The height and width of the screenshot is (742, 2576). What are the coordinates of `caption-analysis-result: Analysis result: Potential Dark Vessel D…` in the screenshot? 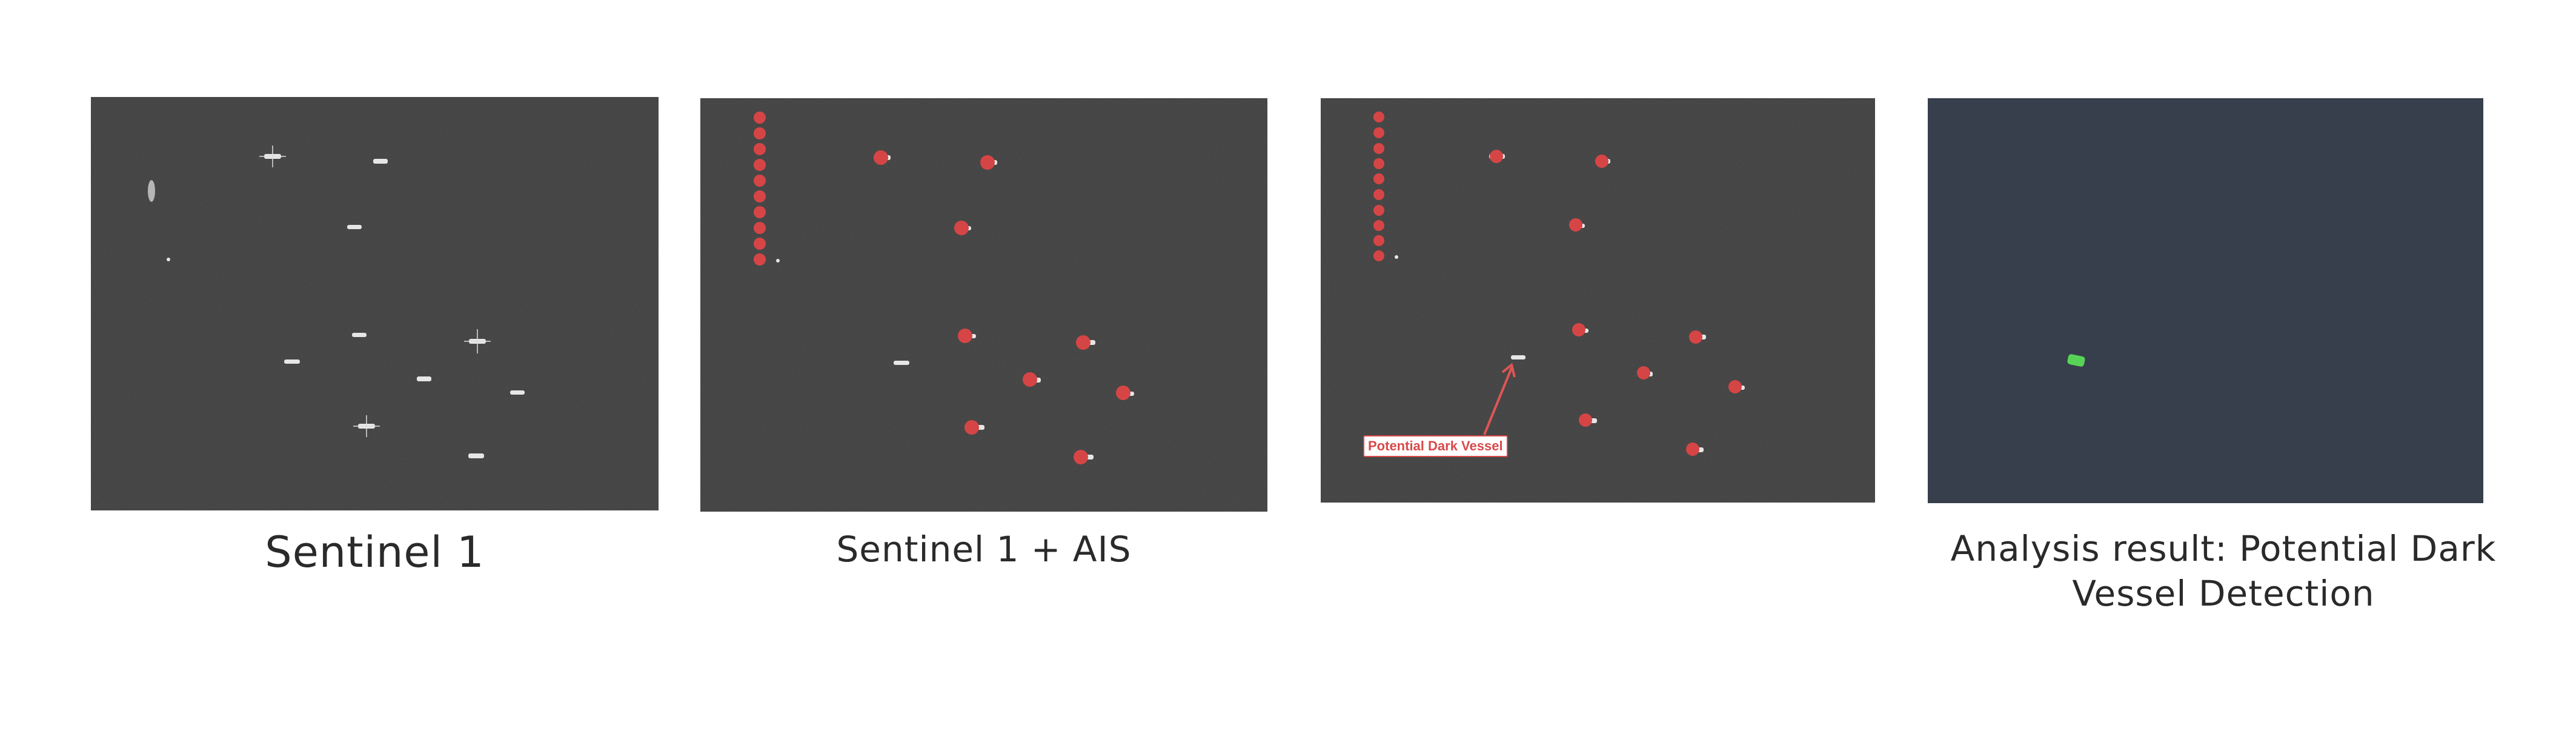 It's located at (2223, 571).